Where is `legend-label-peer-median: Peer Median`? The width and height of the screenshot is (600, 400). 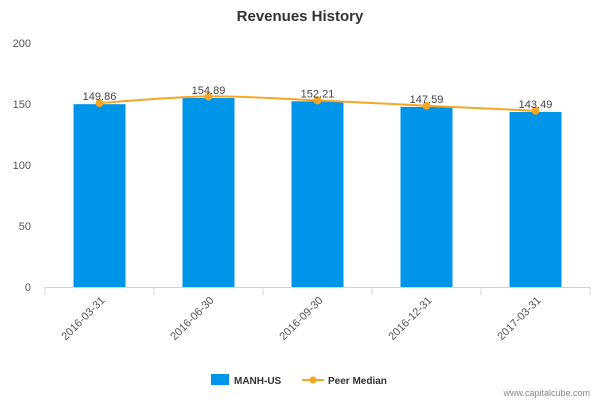 legend-label-peer-median: Peer Median is located at coordinates (357, 381).